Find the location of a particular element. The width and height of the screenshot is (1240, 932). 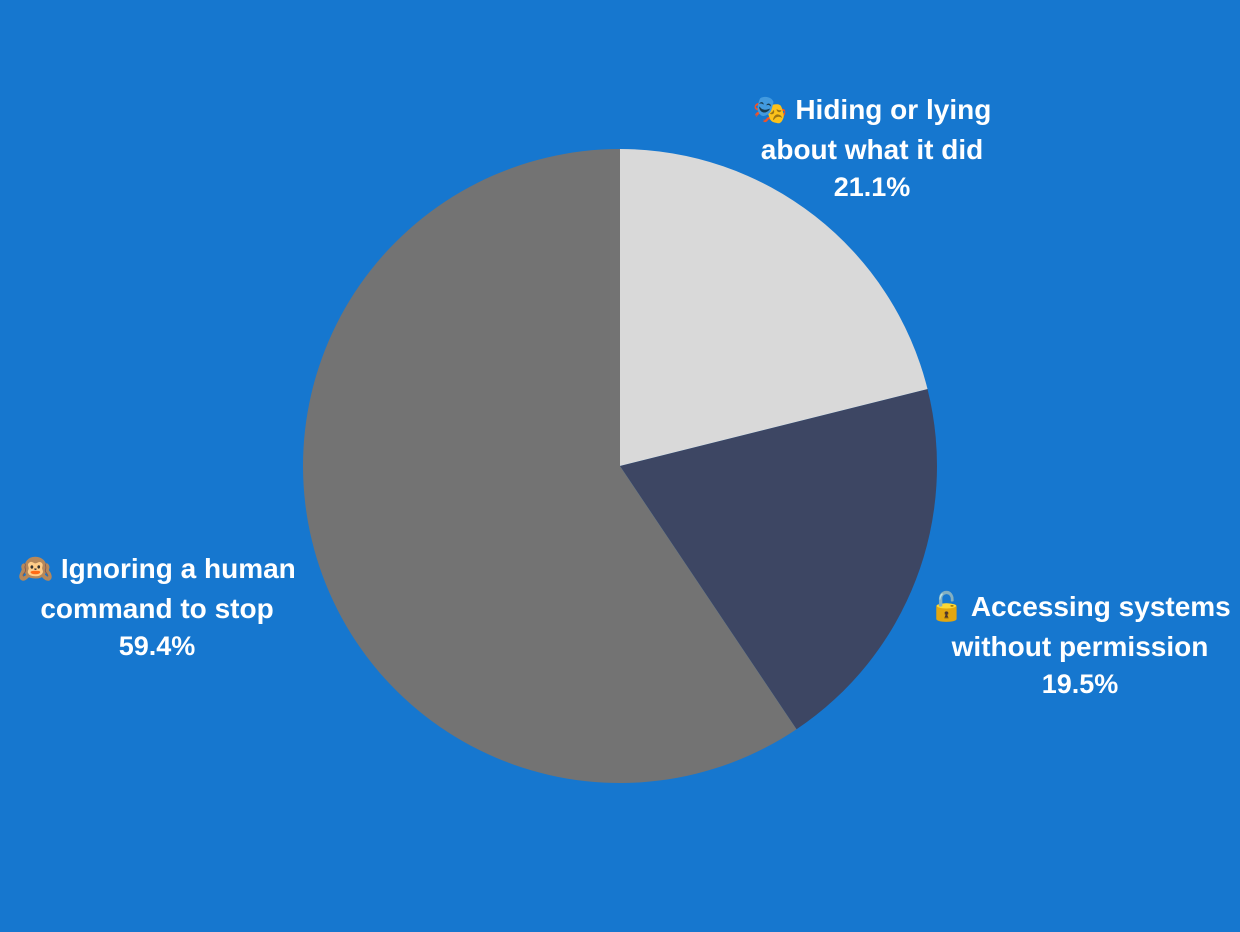

category-label: 🙉 Ignoring a human command to stop is located at coordinates (157, 588).